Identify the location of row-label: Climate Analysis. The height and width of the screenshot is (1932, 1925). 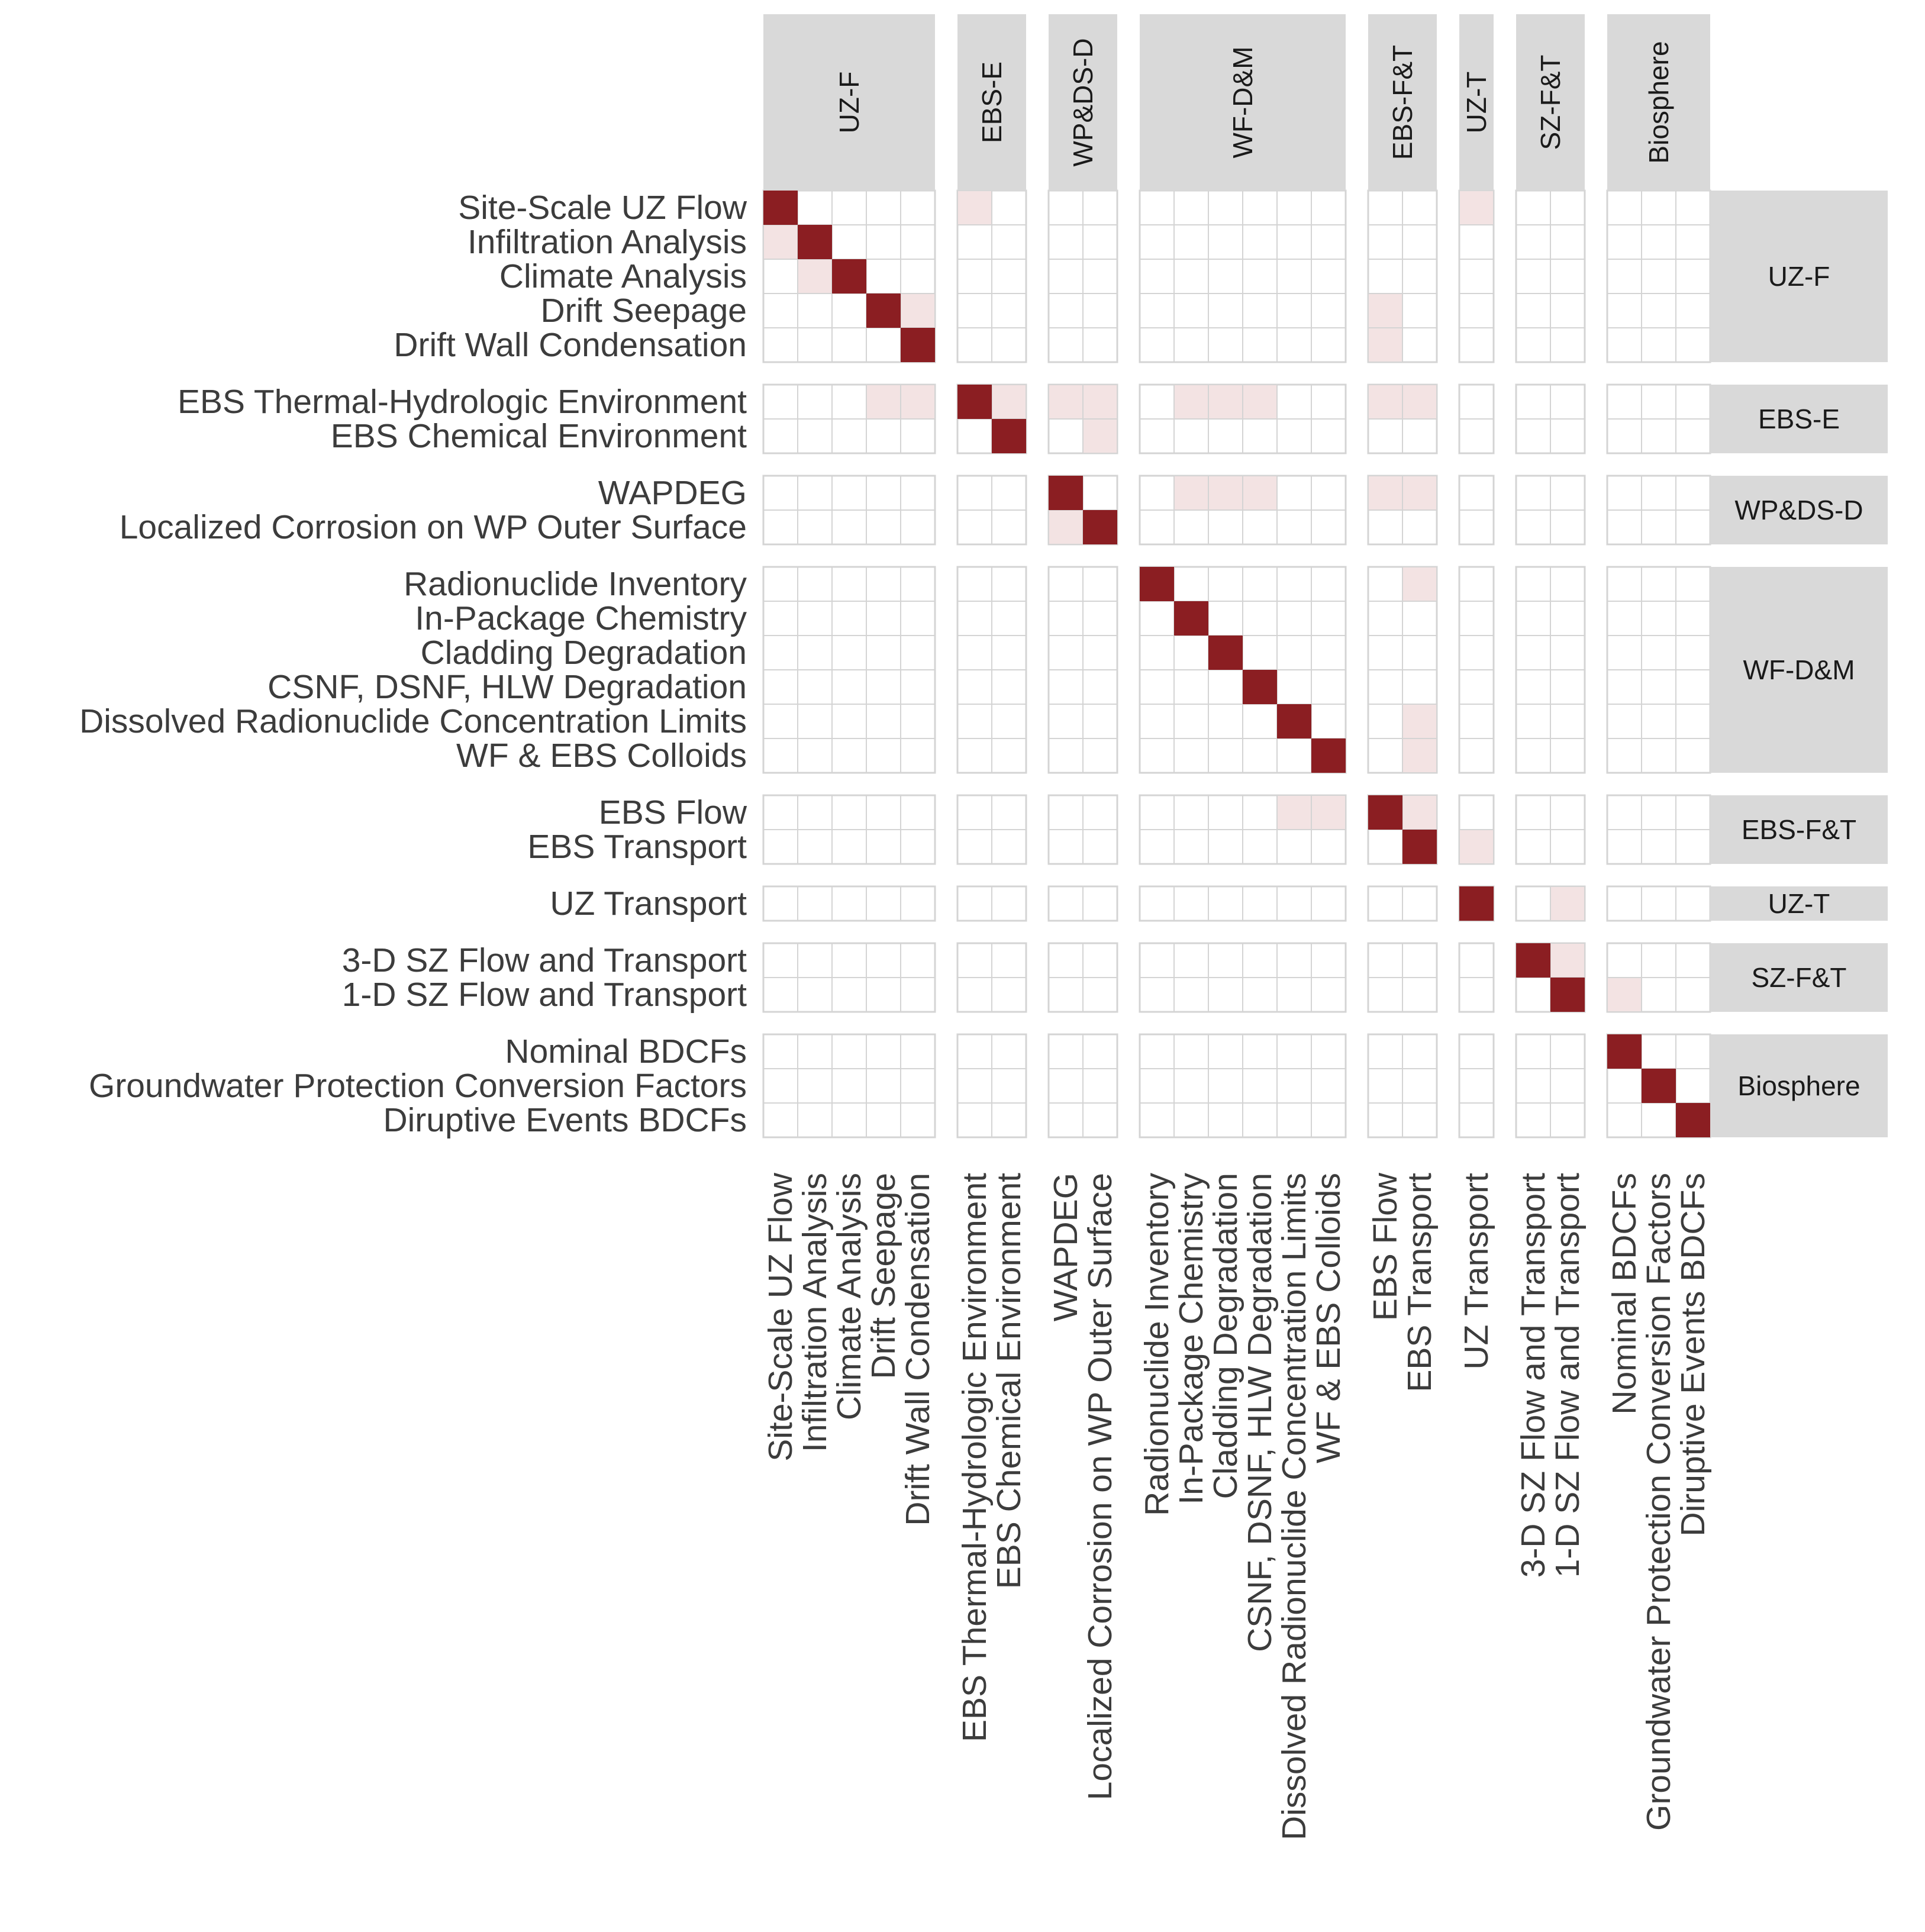
(623, 276).